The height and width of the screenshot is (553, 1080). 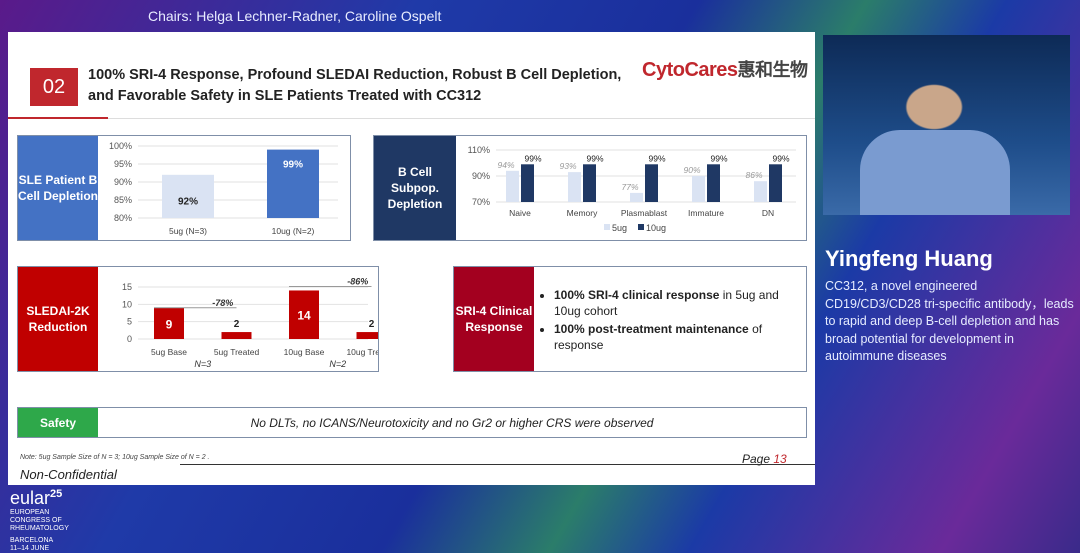 What do you see at coordinates (188, 201) in the screenshot?
I see `data-label: 92%` at bounding box center [188, 201].